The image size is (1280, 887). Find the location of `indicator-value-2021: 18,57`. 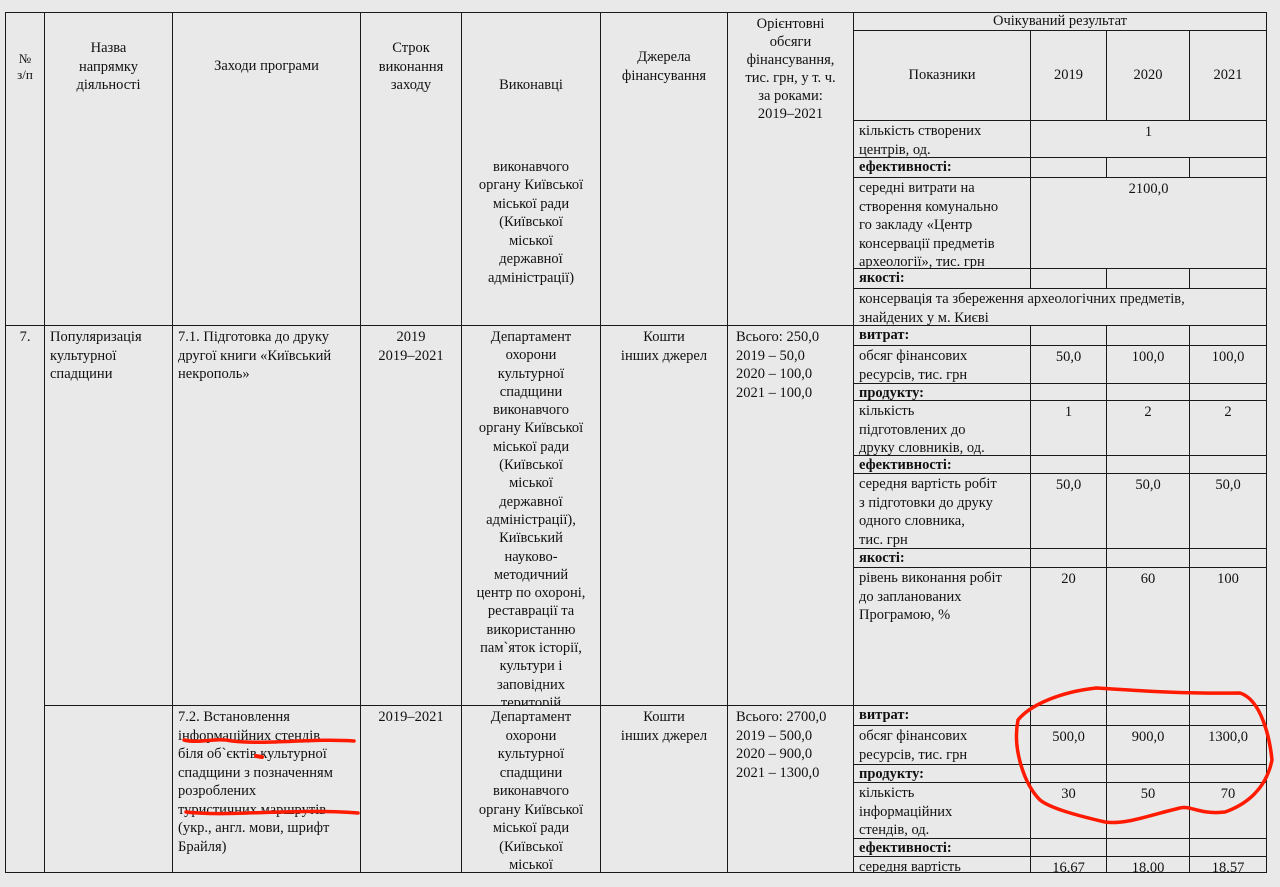

indicator-value-2021: 18,57 is located at coordinates (1228, 864).